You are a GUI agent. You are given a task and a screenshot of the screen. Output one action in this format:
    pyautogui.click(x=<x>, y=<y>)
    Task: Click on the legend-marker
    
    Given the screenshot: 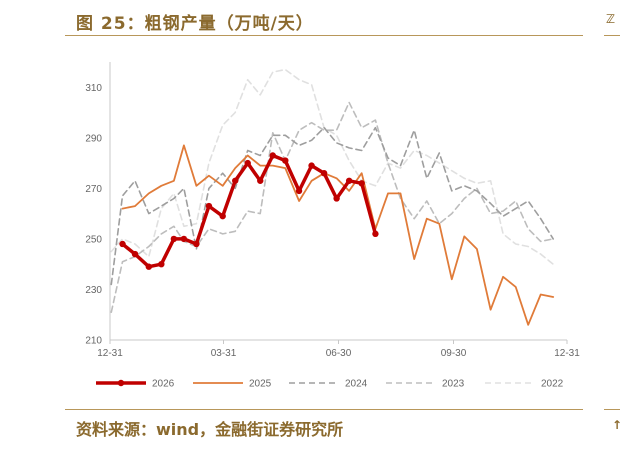 What is the action you would take?
    pyautogui.click(x=121, y=383)
    